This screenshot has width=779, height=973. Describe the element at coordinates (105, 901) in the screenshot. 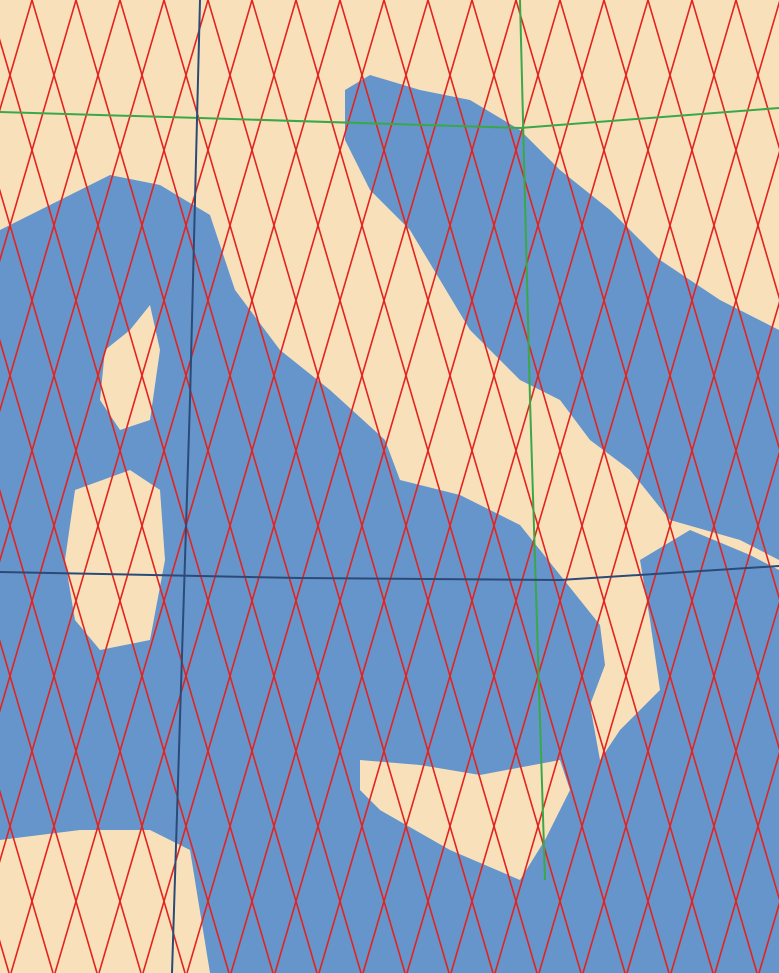

I see `africa` at that location.